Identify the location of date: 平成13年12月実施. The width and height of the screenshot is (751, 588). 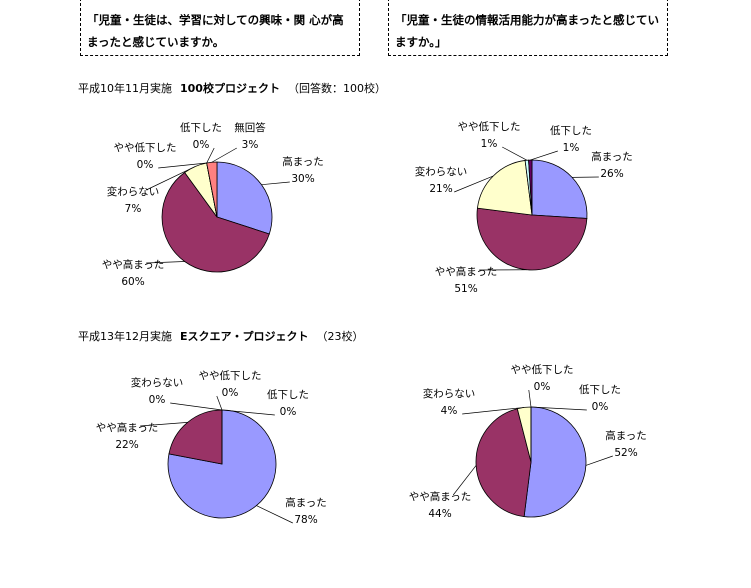
(125, 336).